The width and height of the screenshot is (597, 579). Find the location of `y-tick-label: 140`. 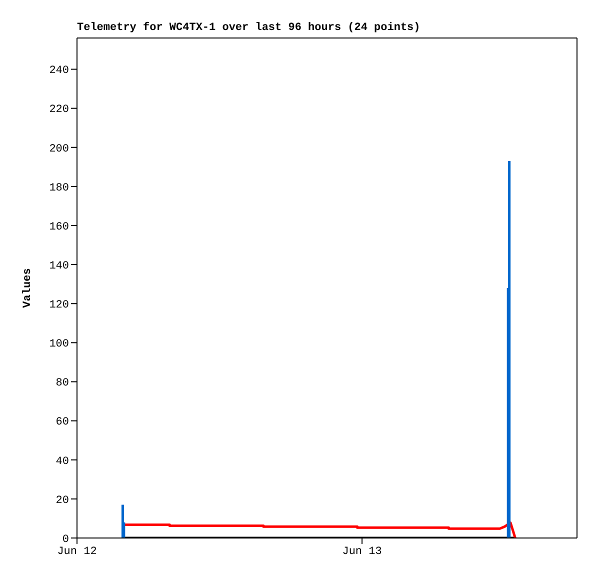

y-tick-label: 140 is located at coordinates (59, 266).